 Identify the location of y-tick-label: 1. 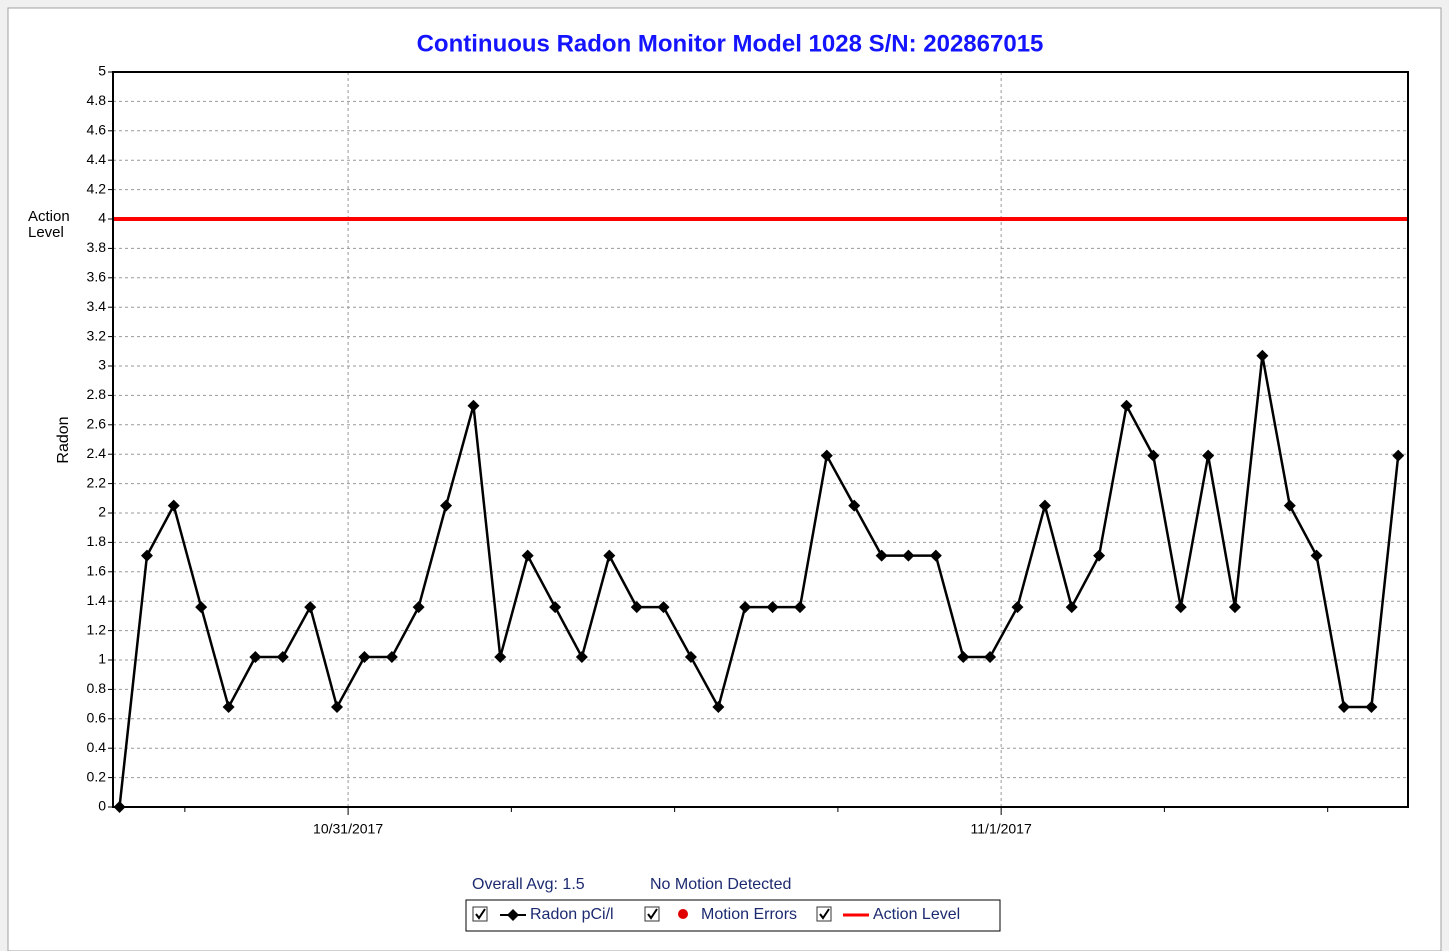
(102, 659).